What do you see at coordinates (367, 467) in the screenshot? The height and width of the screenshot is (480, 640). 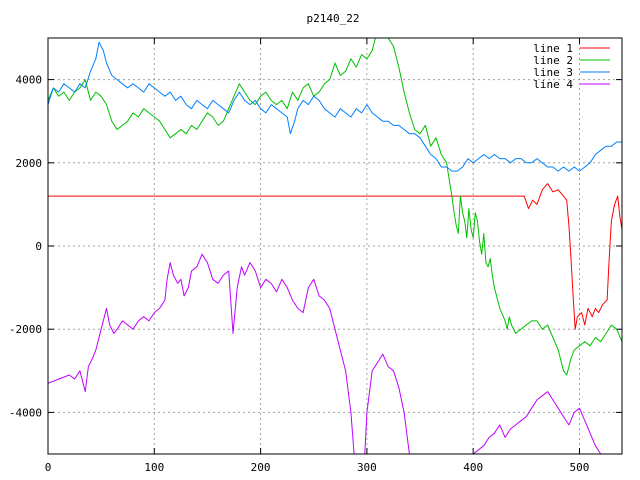 I see `x-tick-label: 300` at bounding box center [367, 467].